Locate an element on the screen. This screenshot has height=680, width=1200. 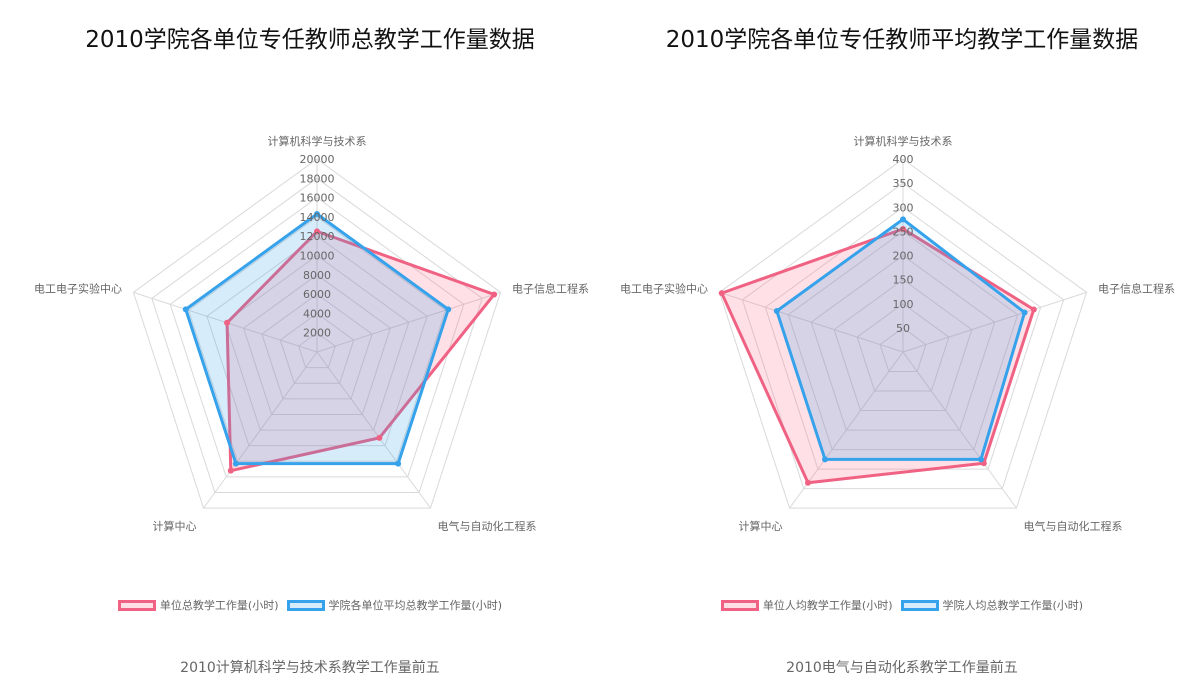
tick-label: 200 is located at coordinates (903, 256).